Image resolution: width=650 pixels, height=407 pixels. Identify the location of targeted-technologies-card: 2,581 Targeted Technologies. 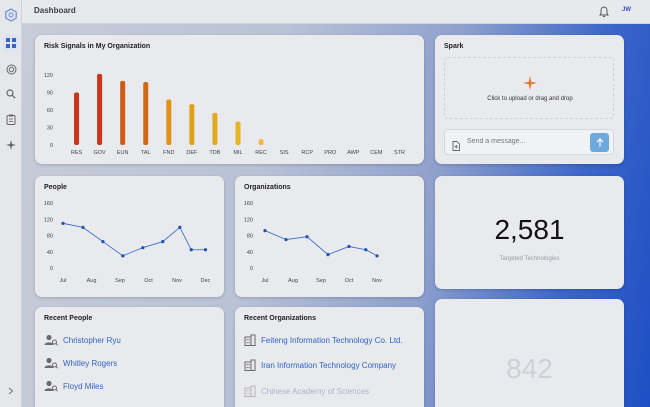
(529, 232).